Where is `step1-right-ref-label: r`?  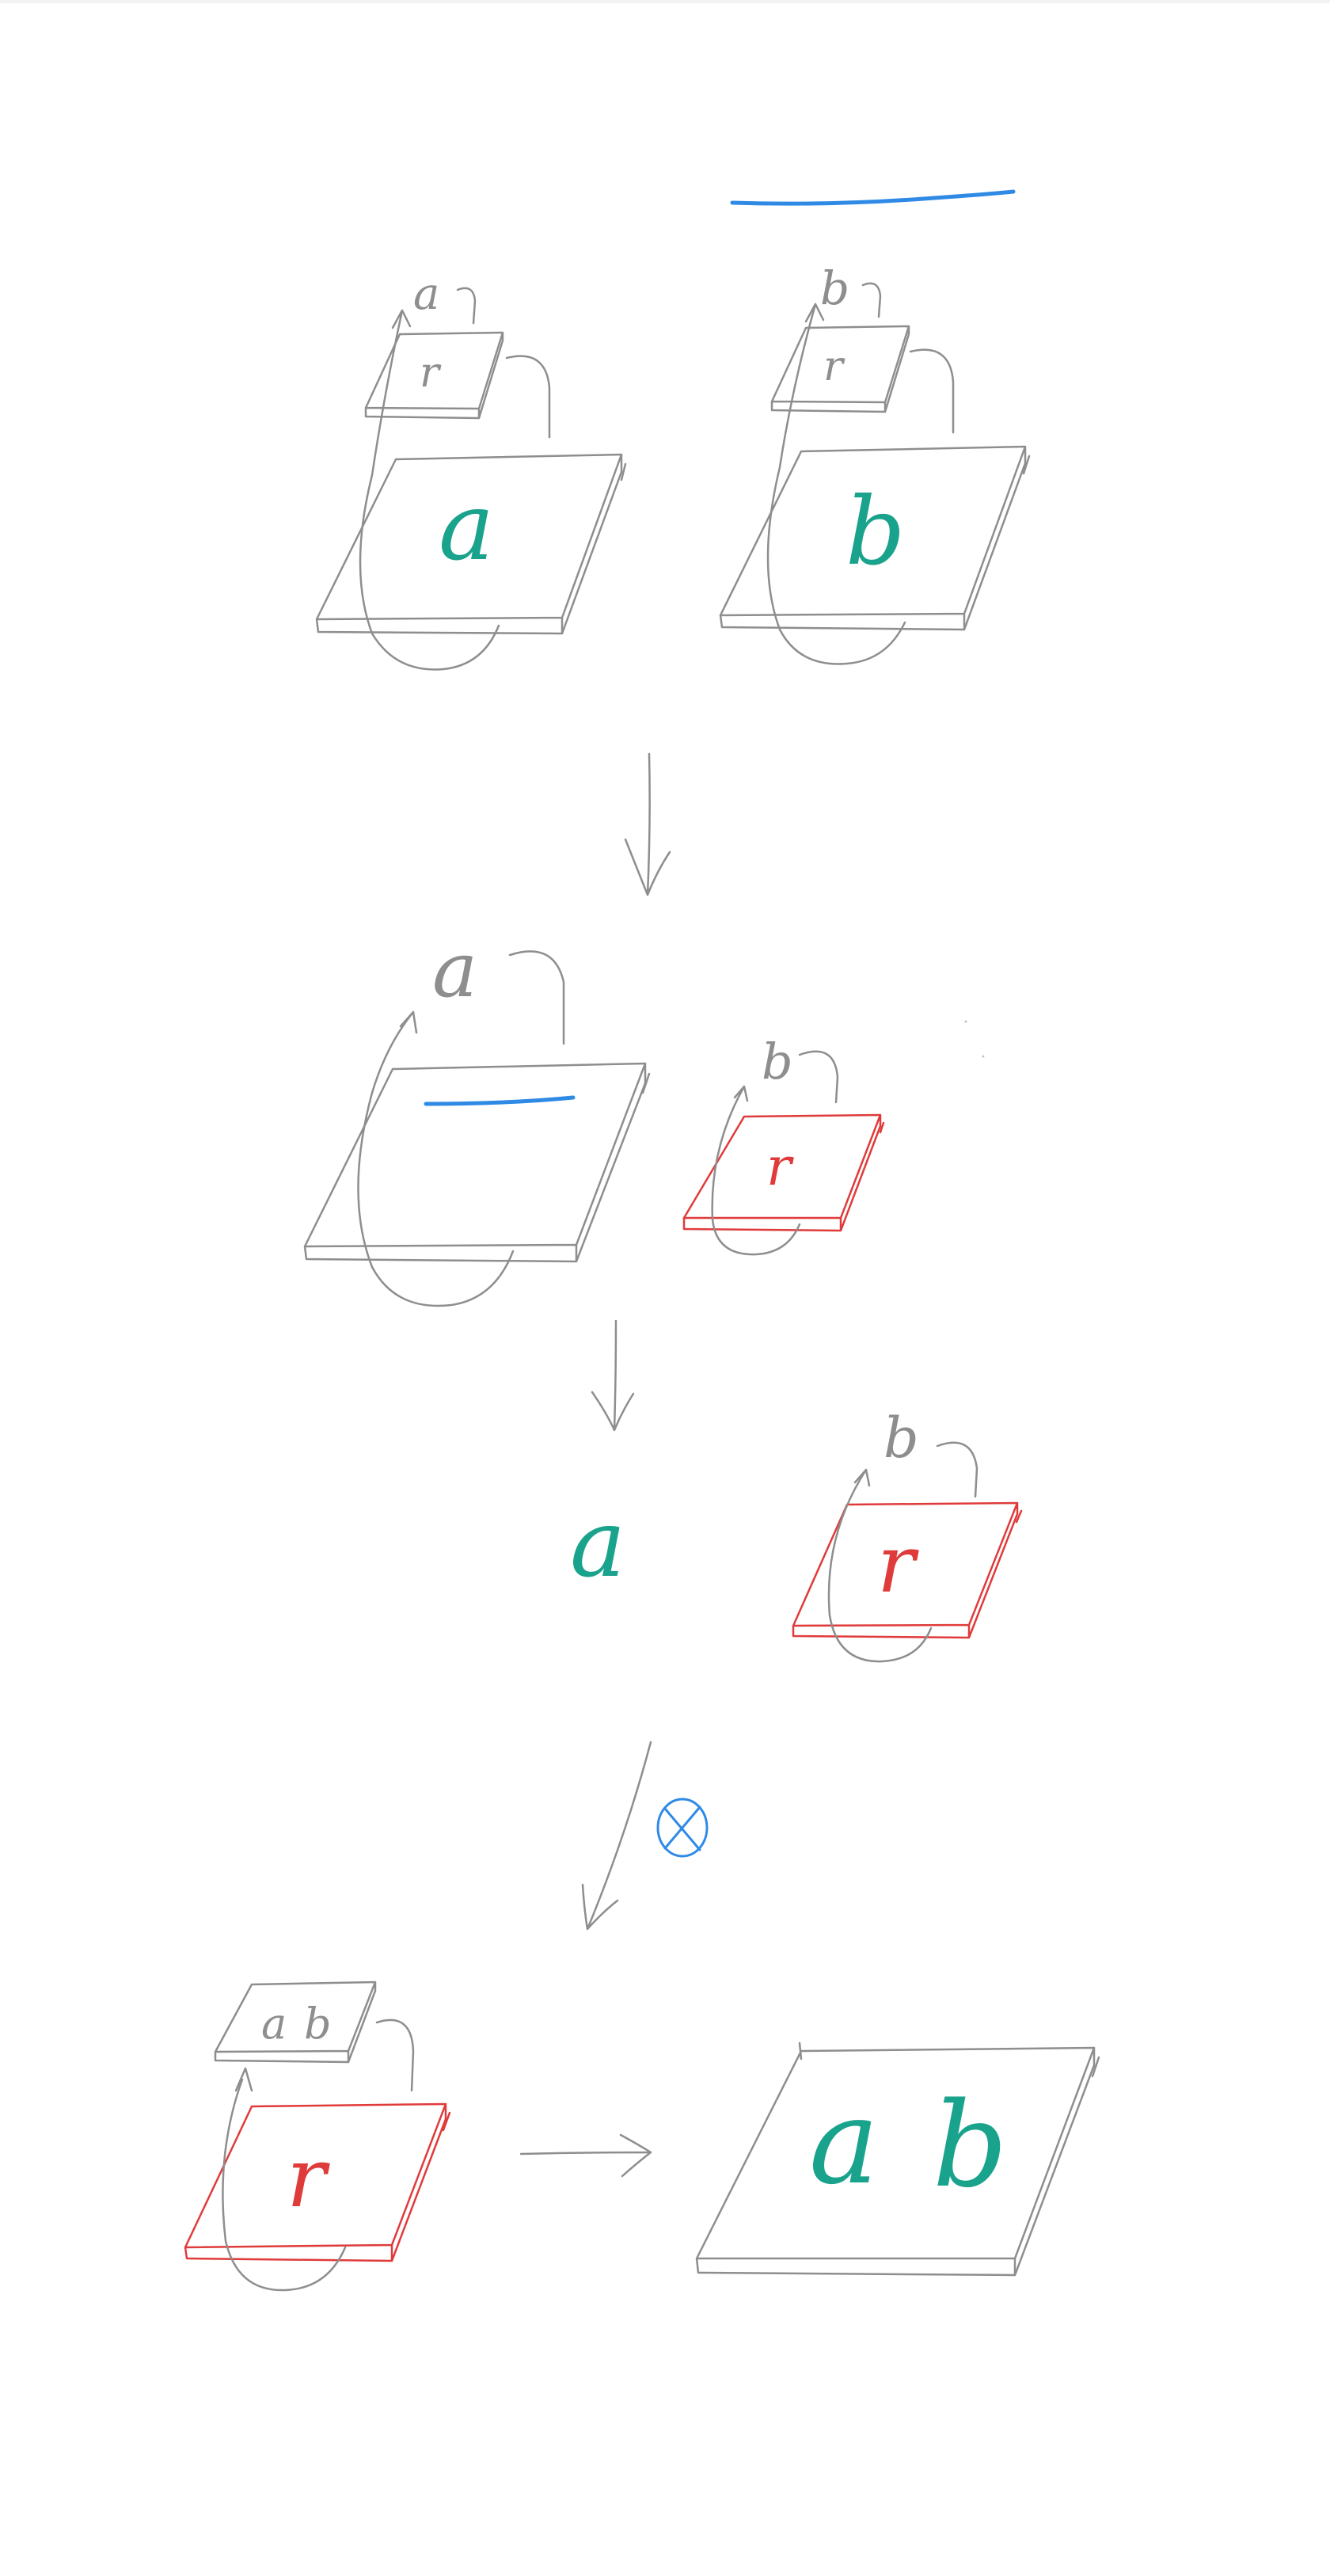 step1-right-ref-label: r is located at coordinates (834, 366).